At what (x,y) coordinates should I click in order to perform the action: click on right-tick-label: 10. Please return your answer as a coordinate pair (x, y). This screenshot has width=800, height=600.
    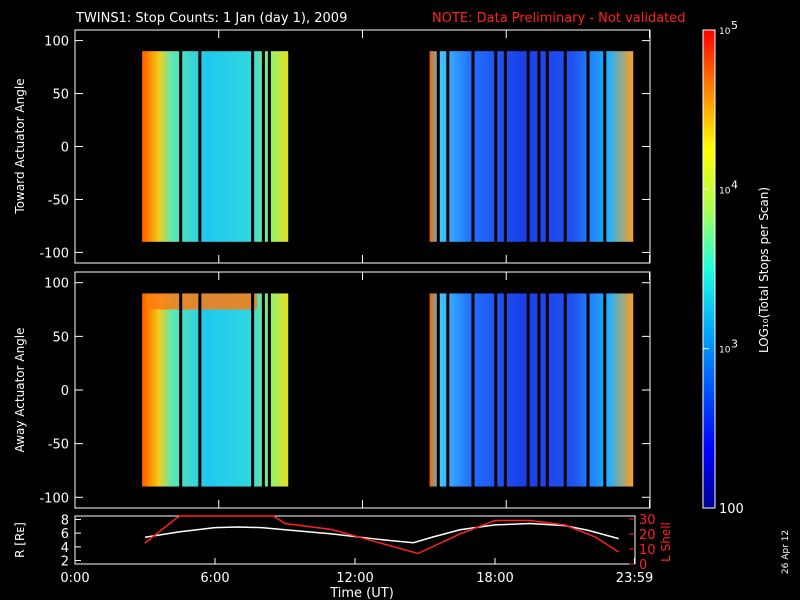
    Looking at the image, I should click on (647, 550).